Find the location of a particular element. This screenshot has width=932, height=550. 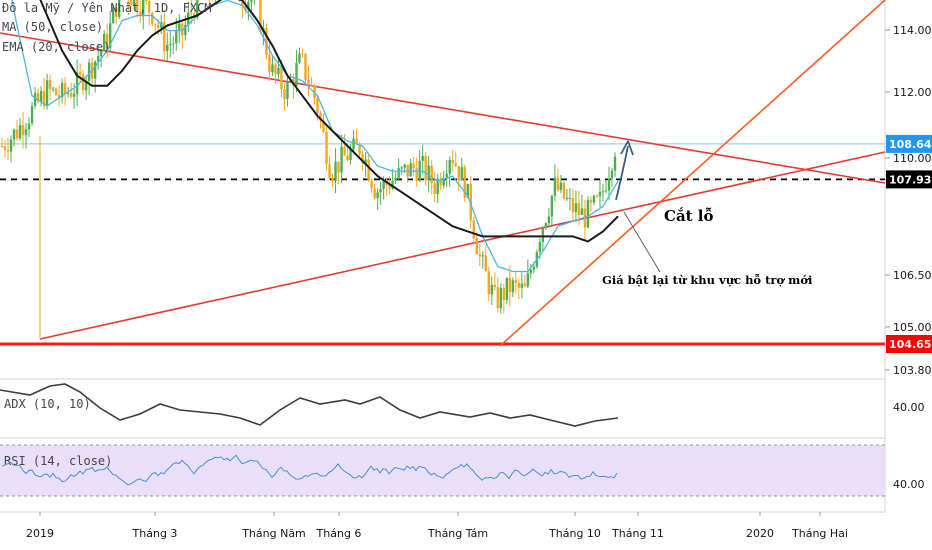

current-price-badge: 108.642 is located at coordinates (910, 144).